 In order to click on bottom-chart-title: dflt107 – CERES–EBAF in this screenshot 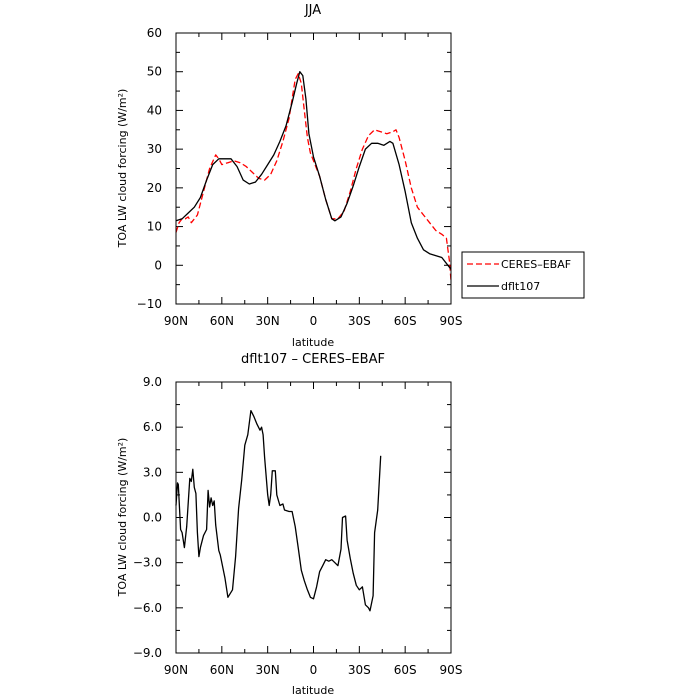, I will do `click(313, 359)`.